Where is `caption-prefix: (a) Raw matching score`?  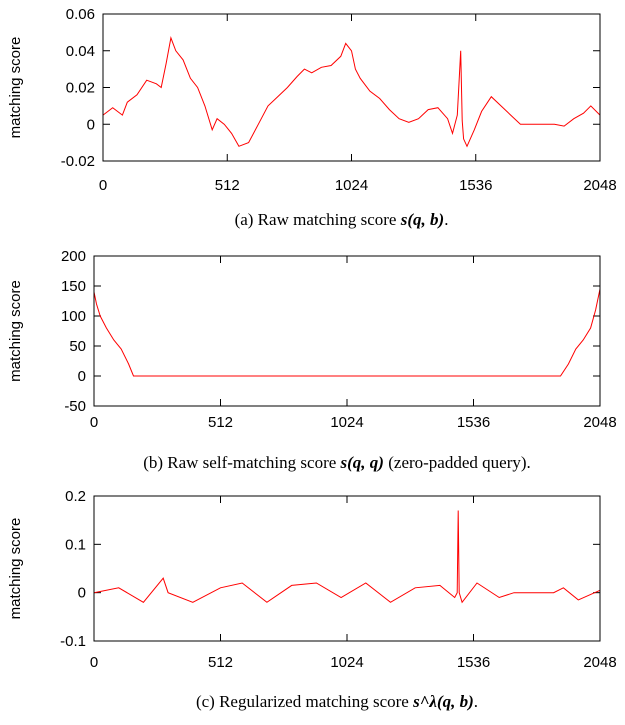 caption-prefix: (a) Raw matching score is located at coordinates (318, 219).